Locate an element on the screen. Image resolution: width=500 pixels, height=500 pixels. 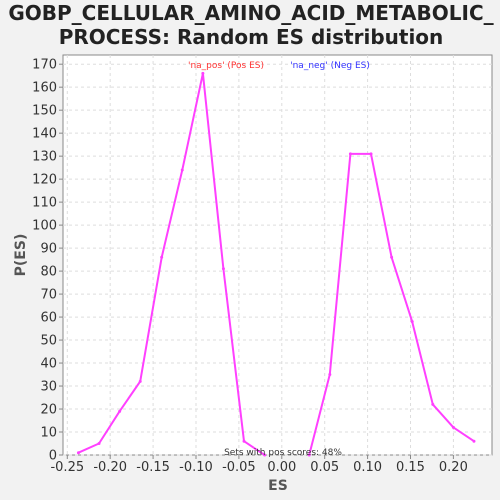
x-tick-label: 0.20 is located at coordinates (453, 467).